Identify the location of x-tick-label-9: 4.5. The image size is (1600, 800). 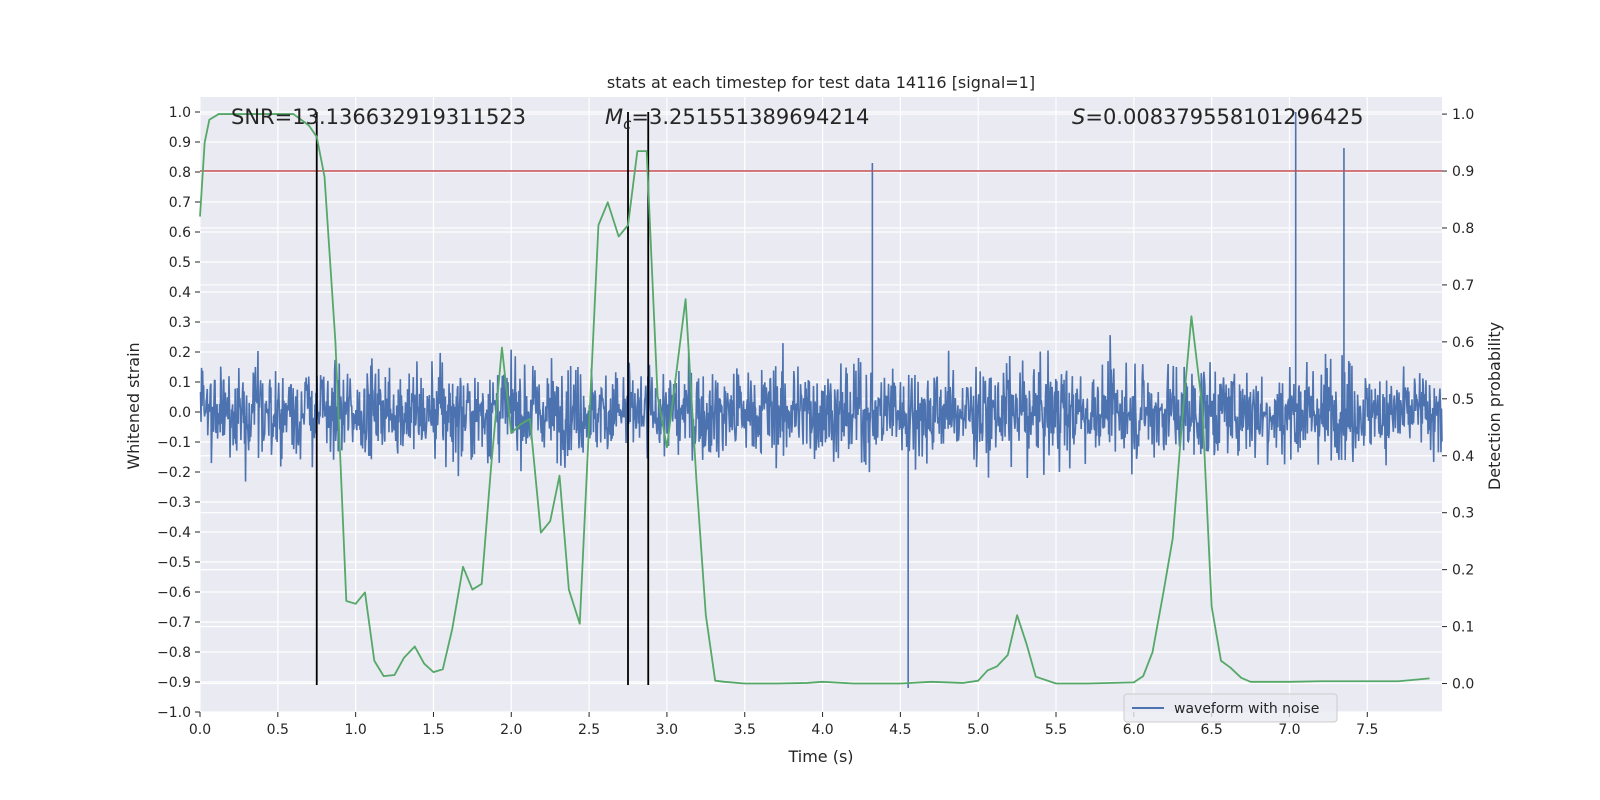
(900, 730).